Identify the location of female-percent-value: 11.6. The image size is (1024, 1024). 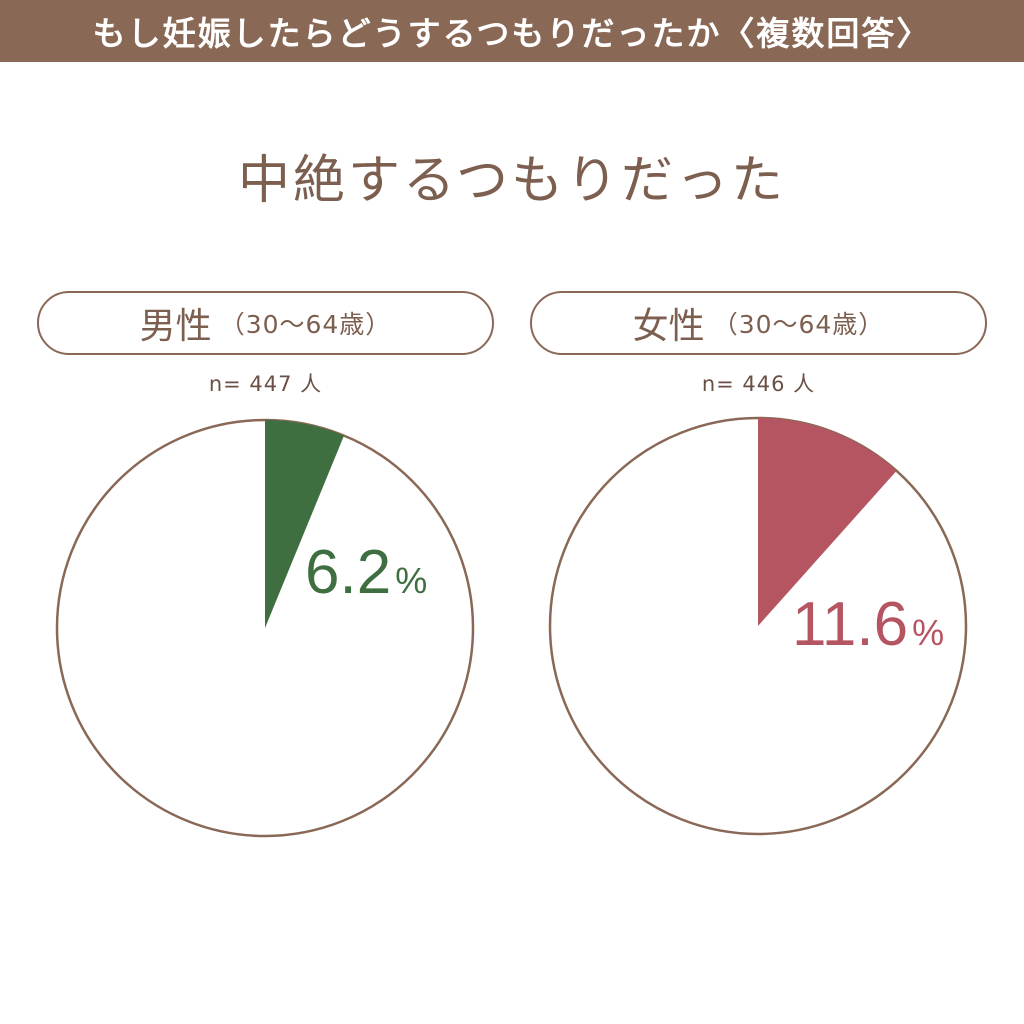
(850, 624).